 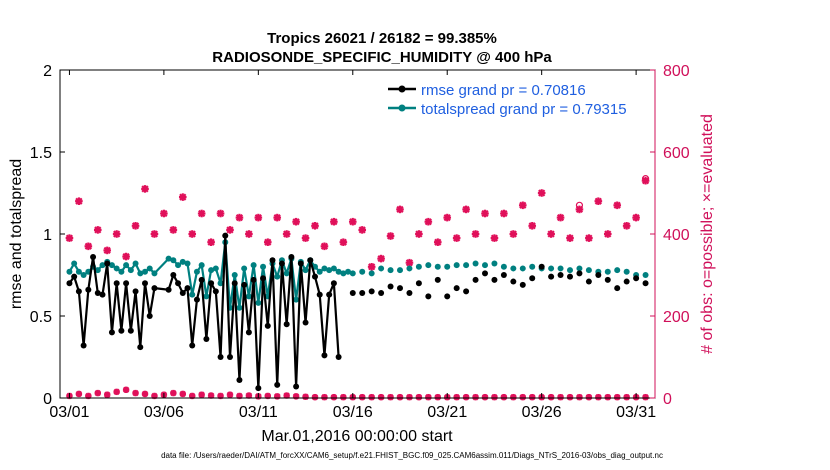 What do you see at coordinates (47, 71) in the screenshot?
I see `y-left-tick-label: 2` at bounding box center [47, 71].